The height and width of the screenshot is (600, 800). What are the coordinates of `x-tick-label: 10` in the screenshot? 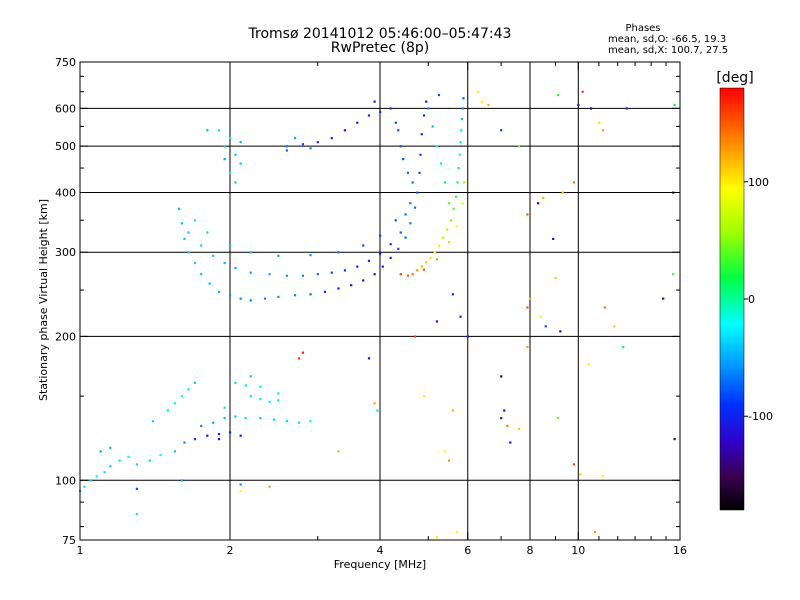 It's located at (578, 550).